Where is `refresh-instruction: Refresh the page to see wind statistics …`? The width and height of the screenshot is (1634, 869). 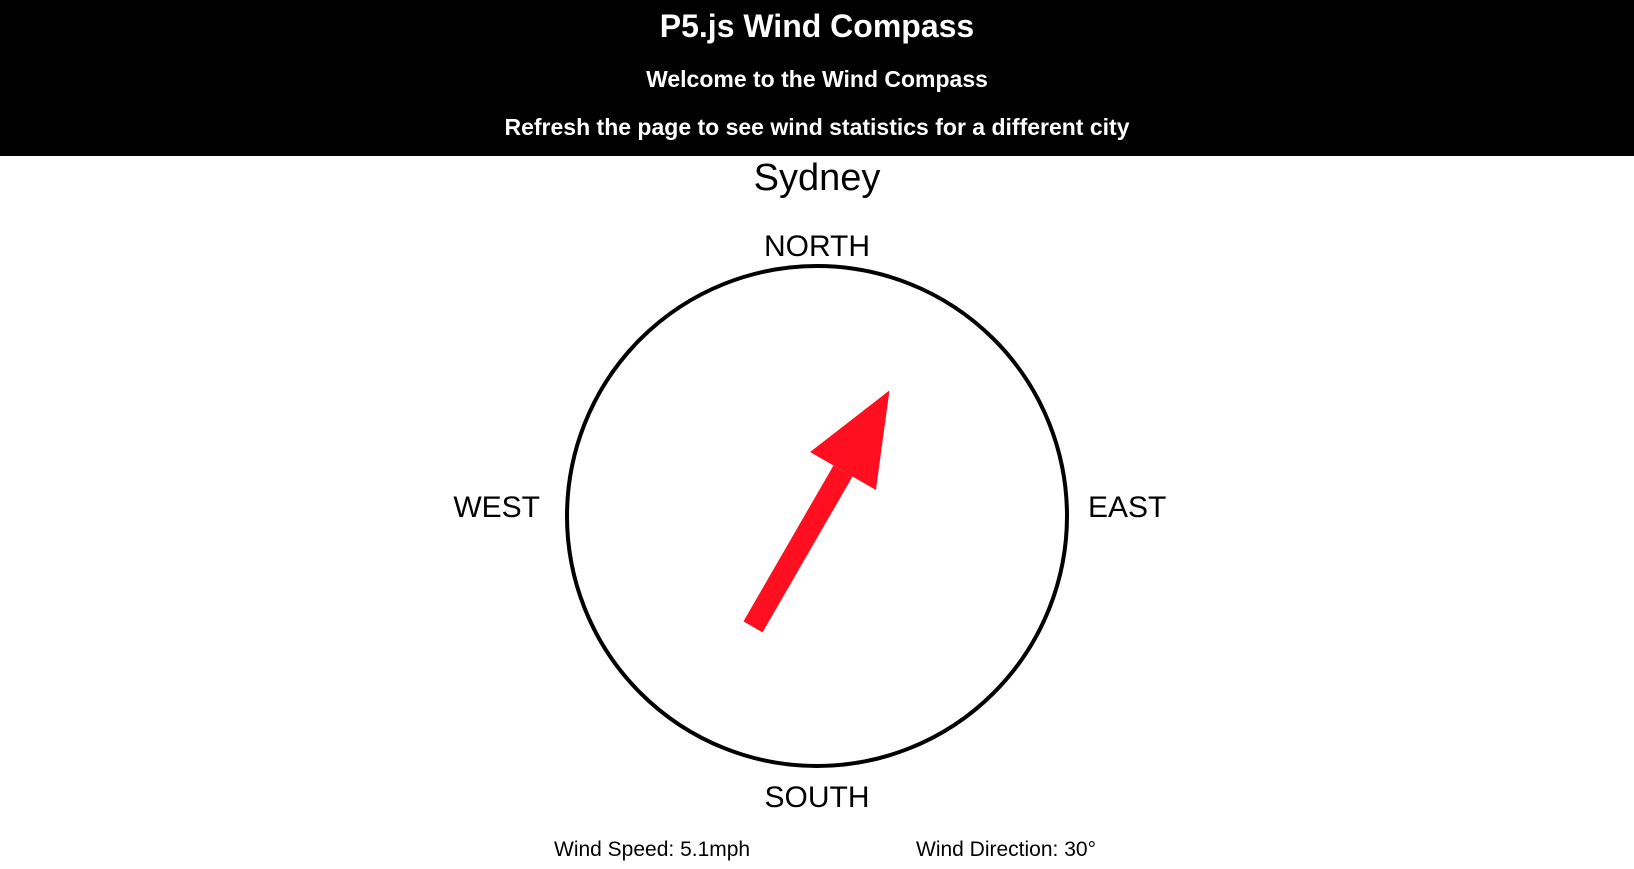 refresh-instruction: Refresh the page to see wind statistics … is located at coordinates (817, 127).